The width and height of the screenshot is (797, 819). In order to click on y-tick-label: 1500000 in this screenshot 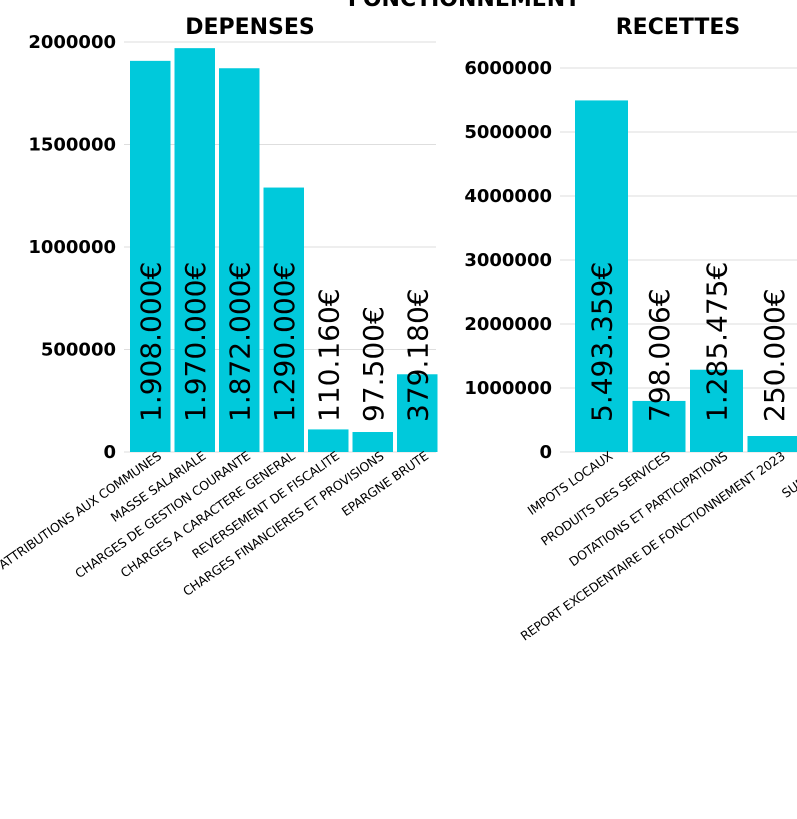, I will do `click(72, 145)`.